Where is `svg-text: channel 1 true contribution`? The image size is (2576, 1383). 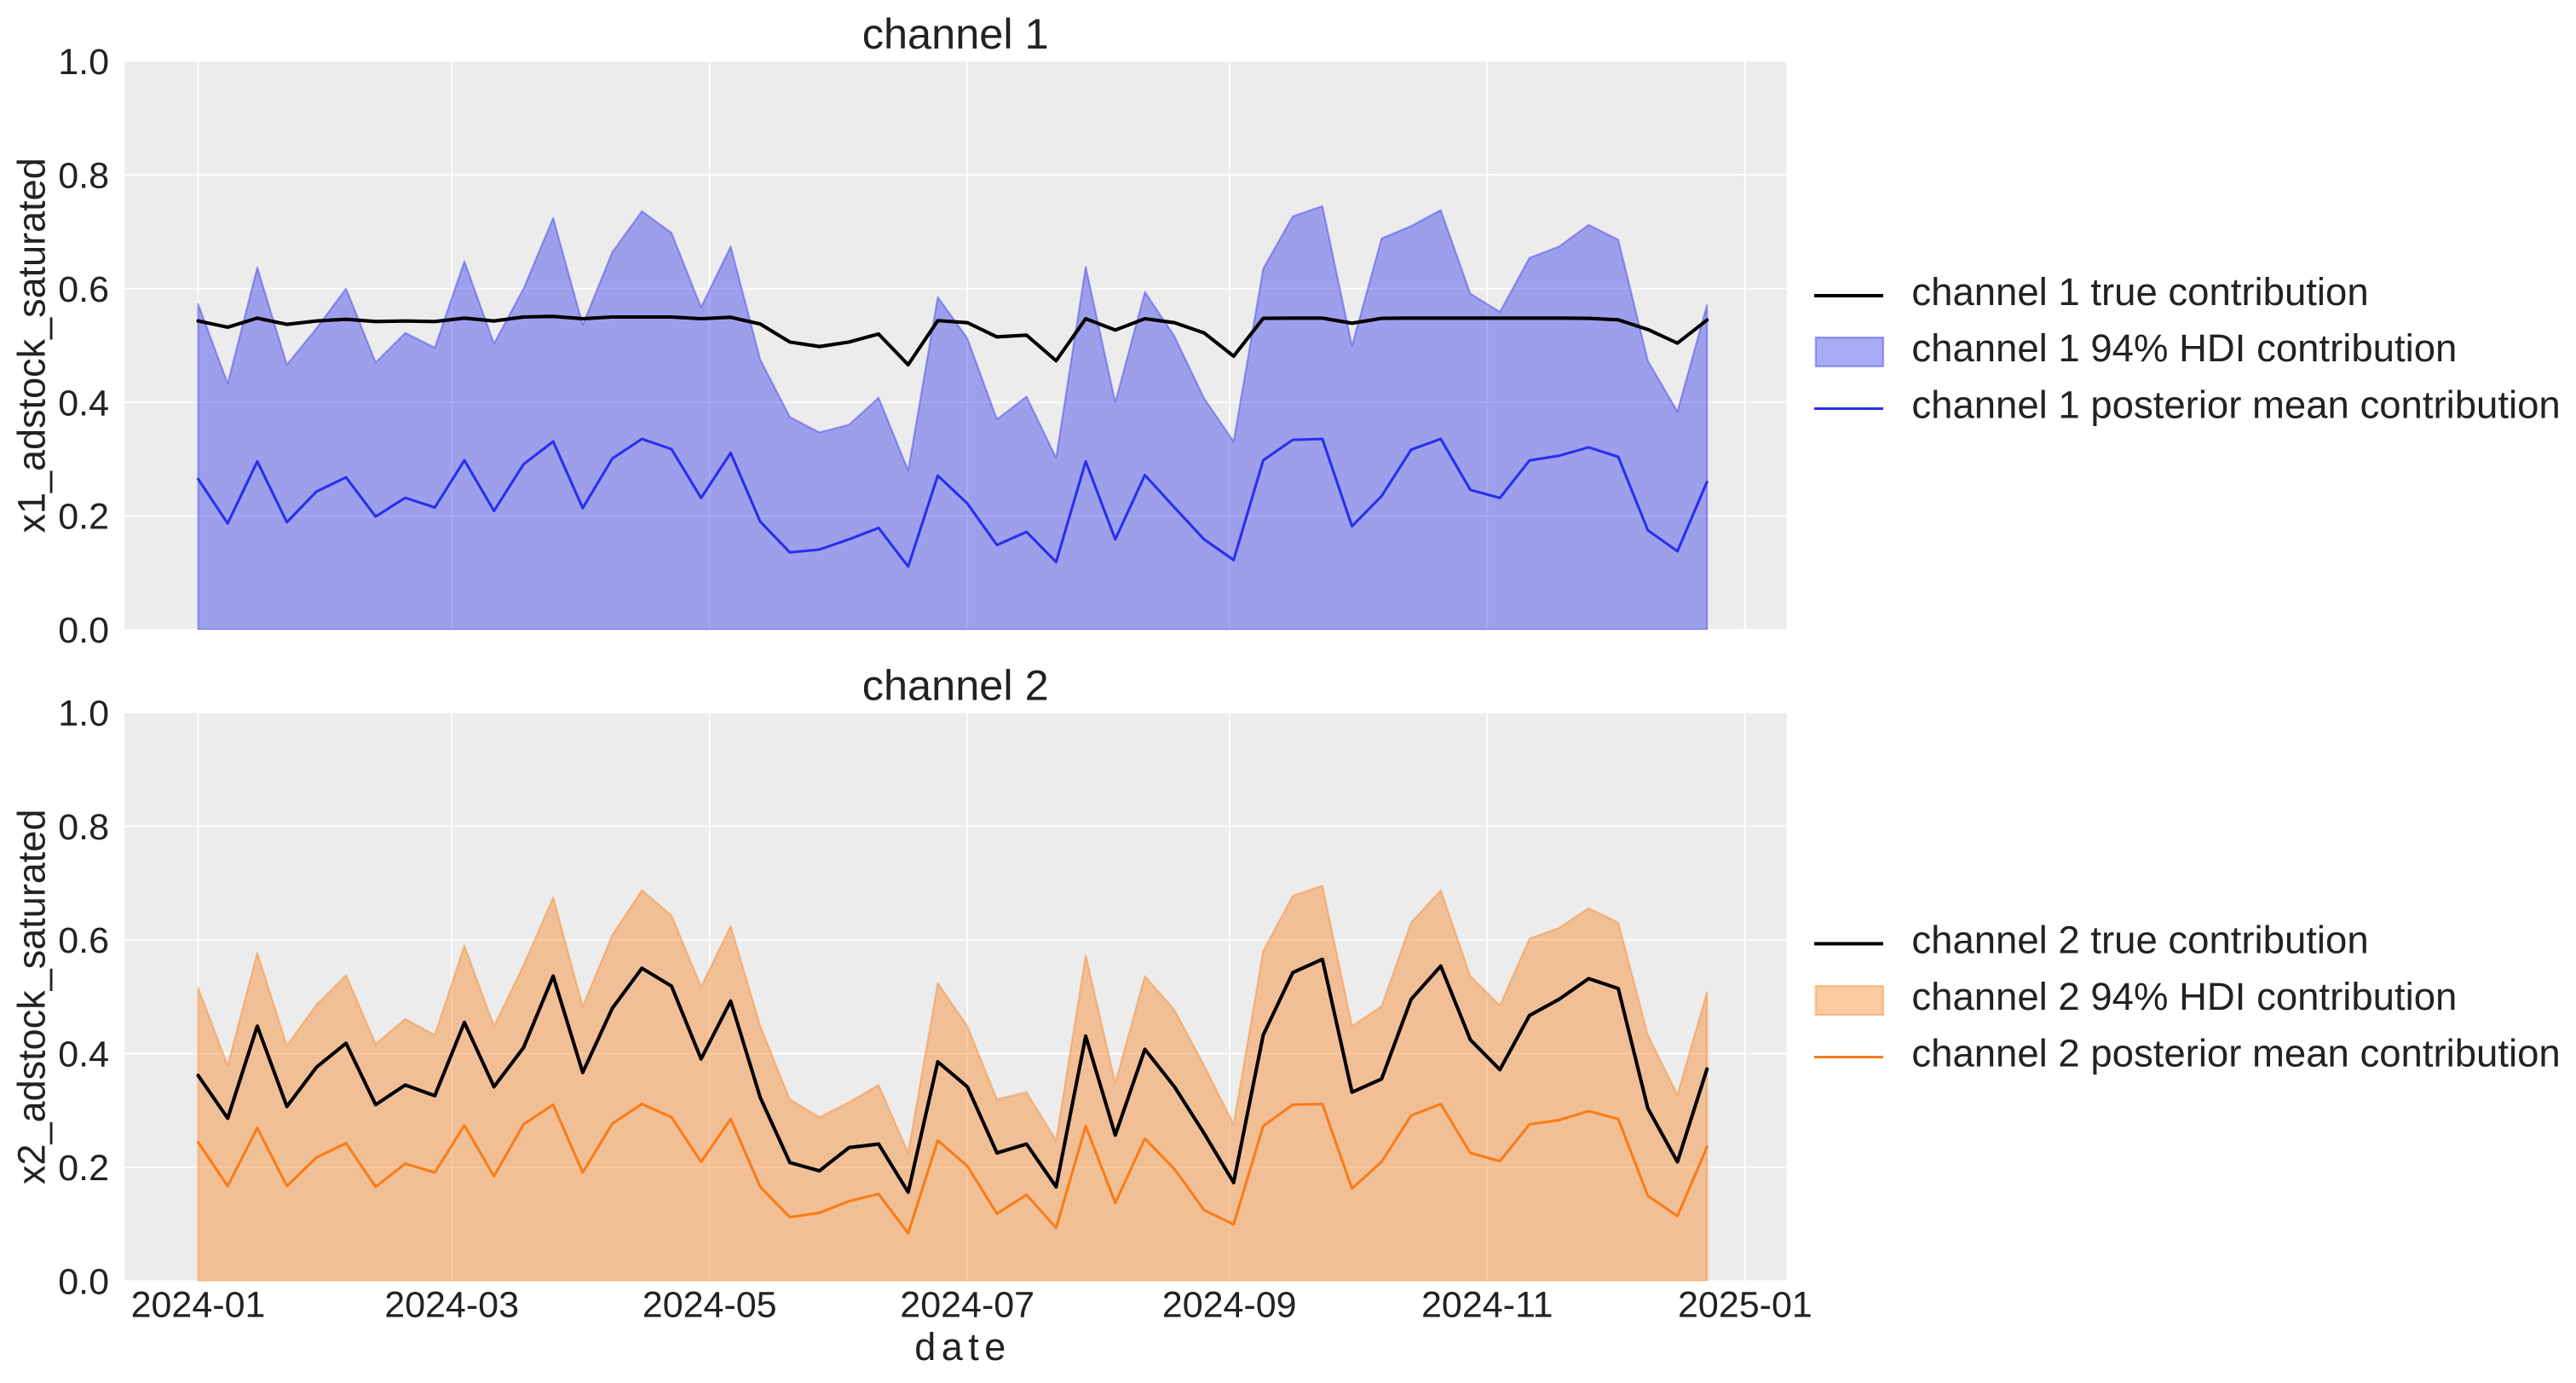
svg-text: channel 1 true contribution is located at coordinates (2139, 292).